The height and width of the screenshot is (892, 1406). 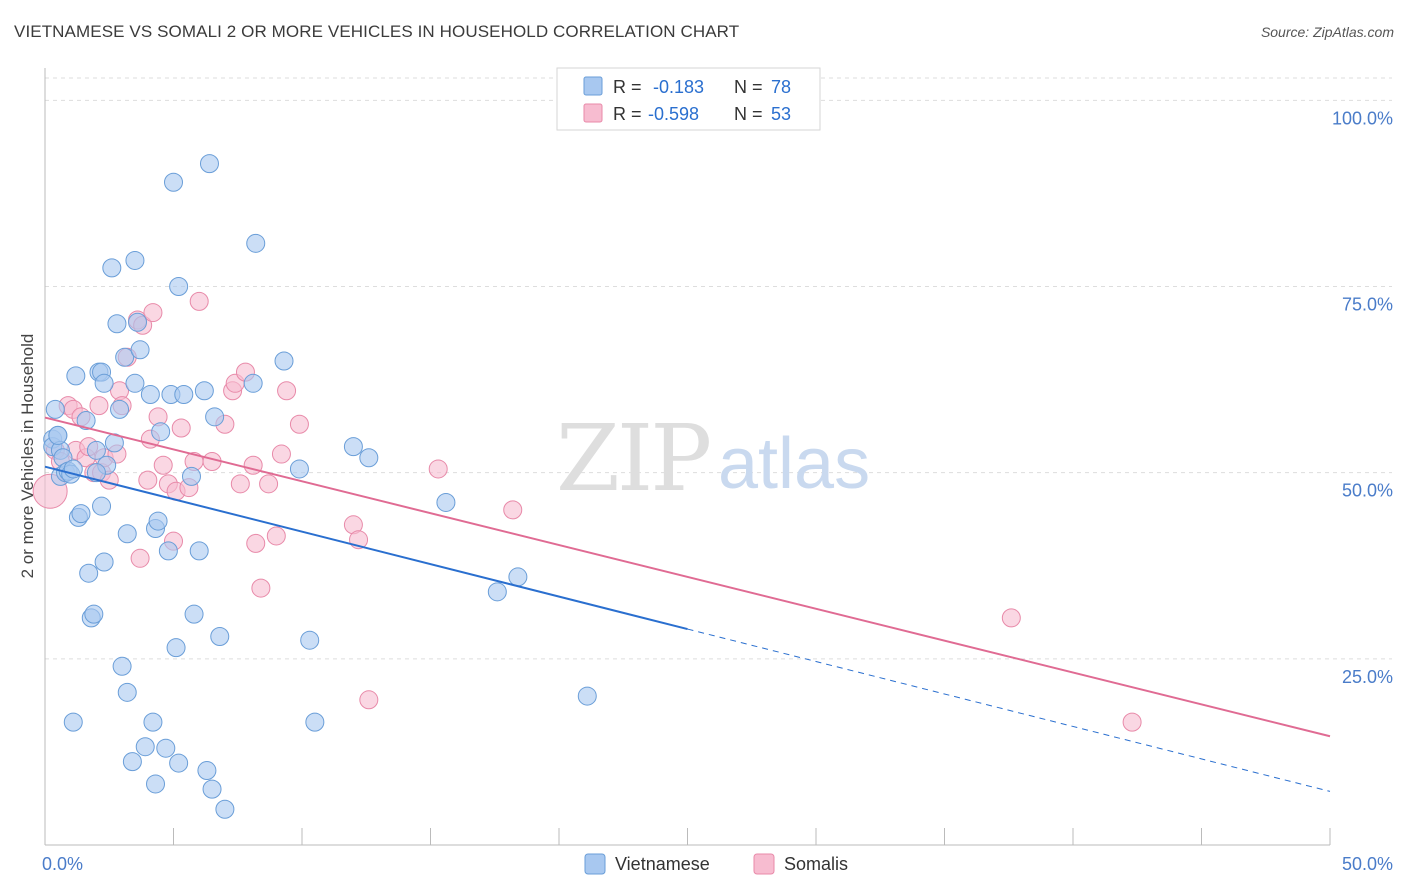 What do you see at coordinates (816, 864) in the screenshot?
I see `legend-bottom-label-somalis: Somalis` at bounding box center [816, 864].